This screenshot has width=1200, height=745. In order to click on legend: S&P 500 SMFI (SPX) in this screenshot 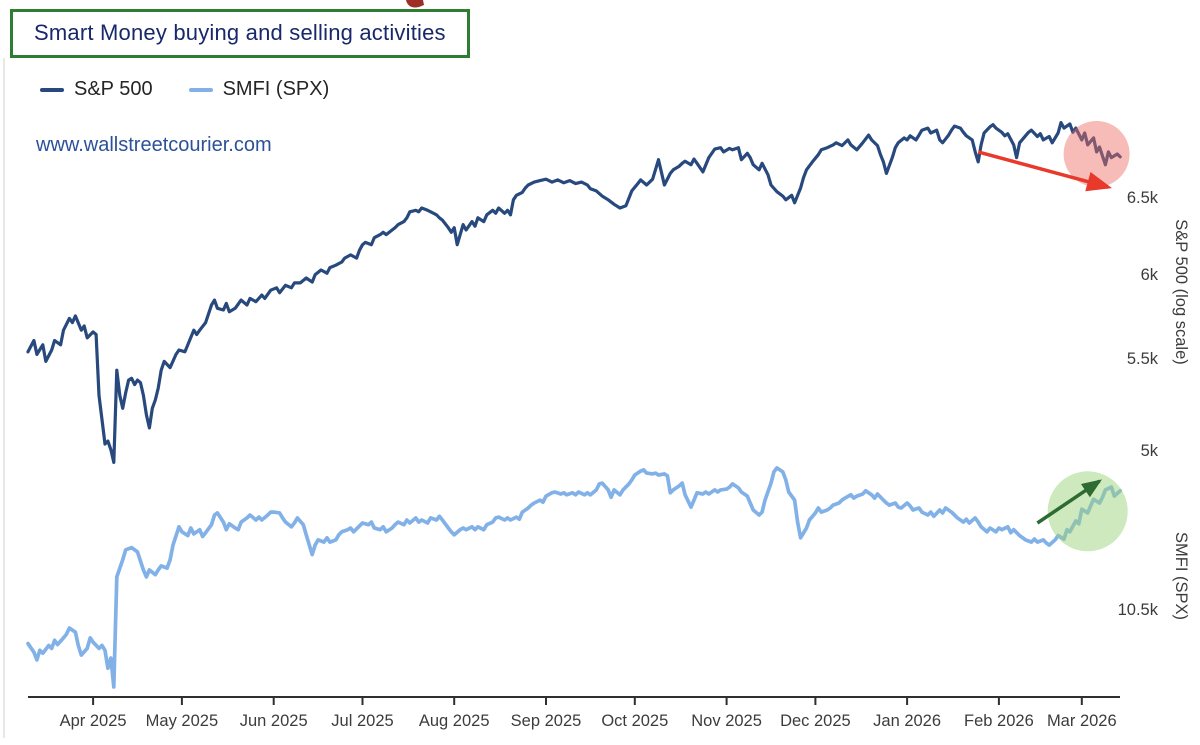, I will do `click(184, 89)`.